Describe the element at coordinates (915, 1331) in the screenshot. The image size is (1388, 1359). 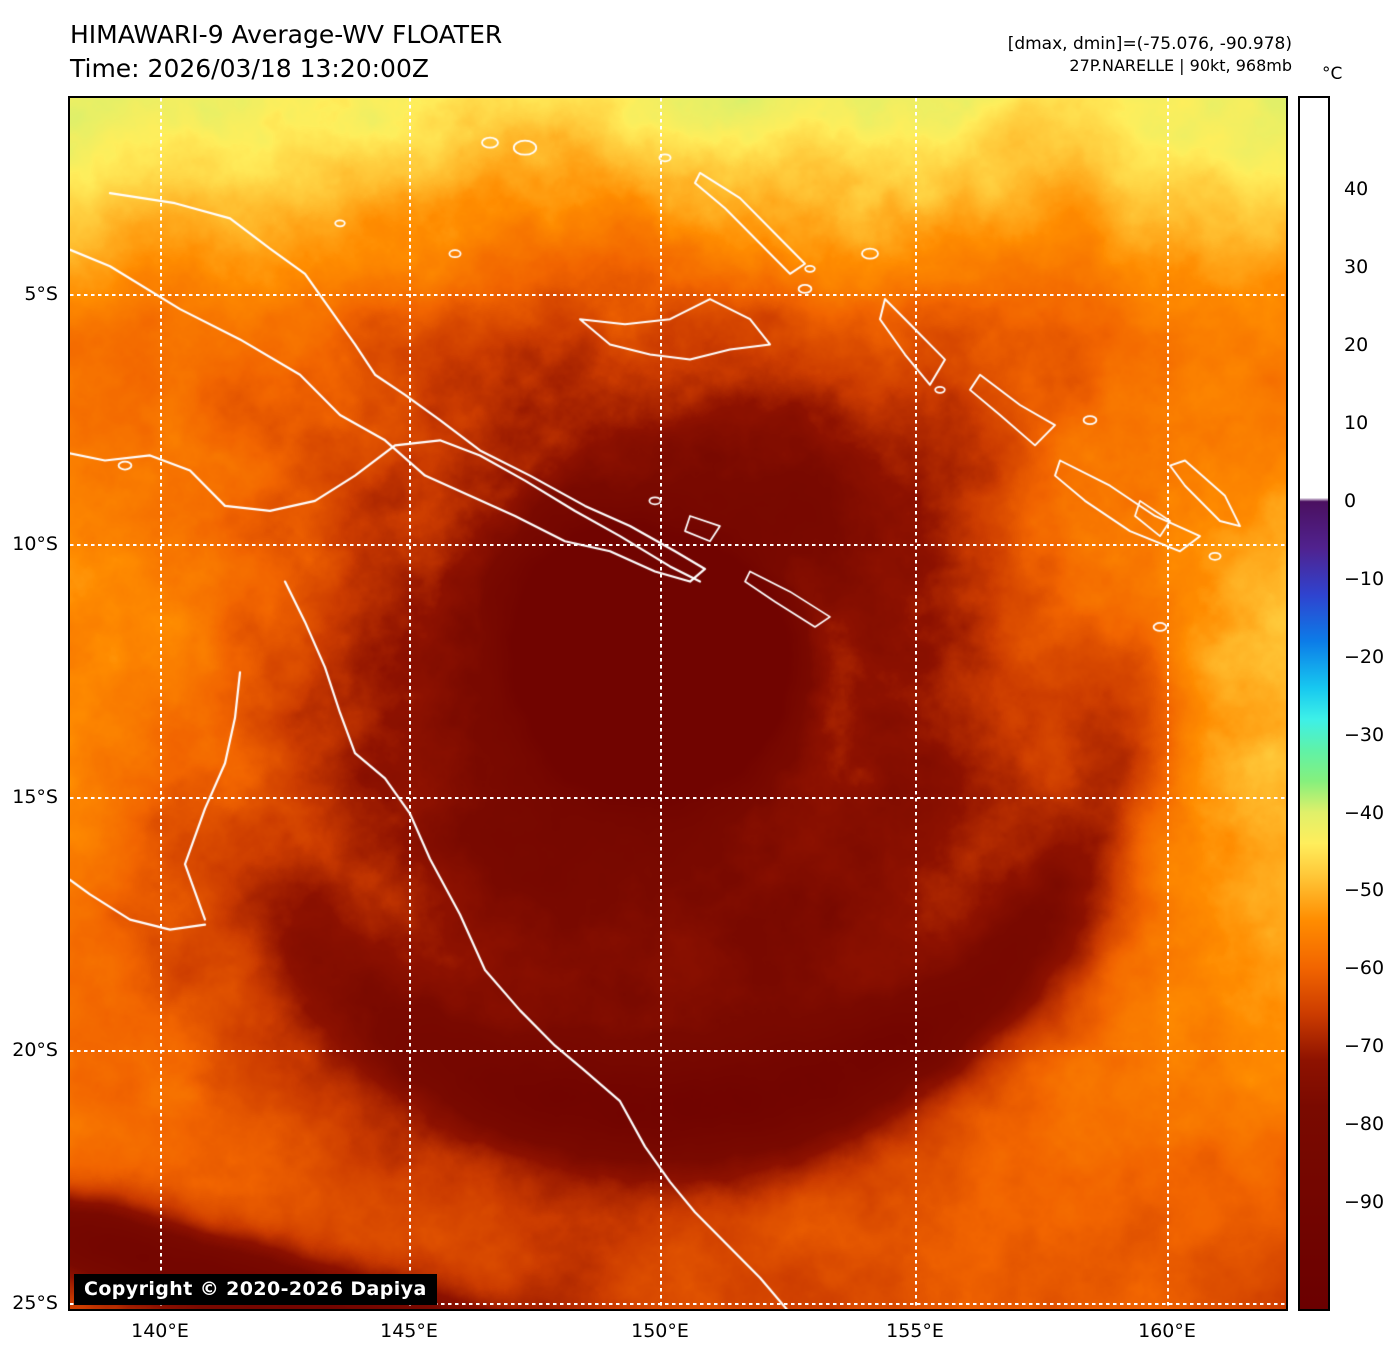
I see `lon-tick-label: 155°E` at that location.